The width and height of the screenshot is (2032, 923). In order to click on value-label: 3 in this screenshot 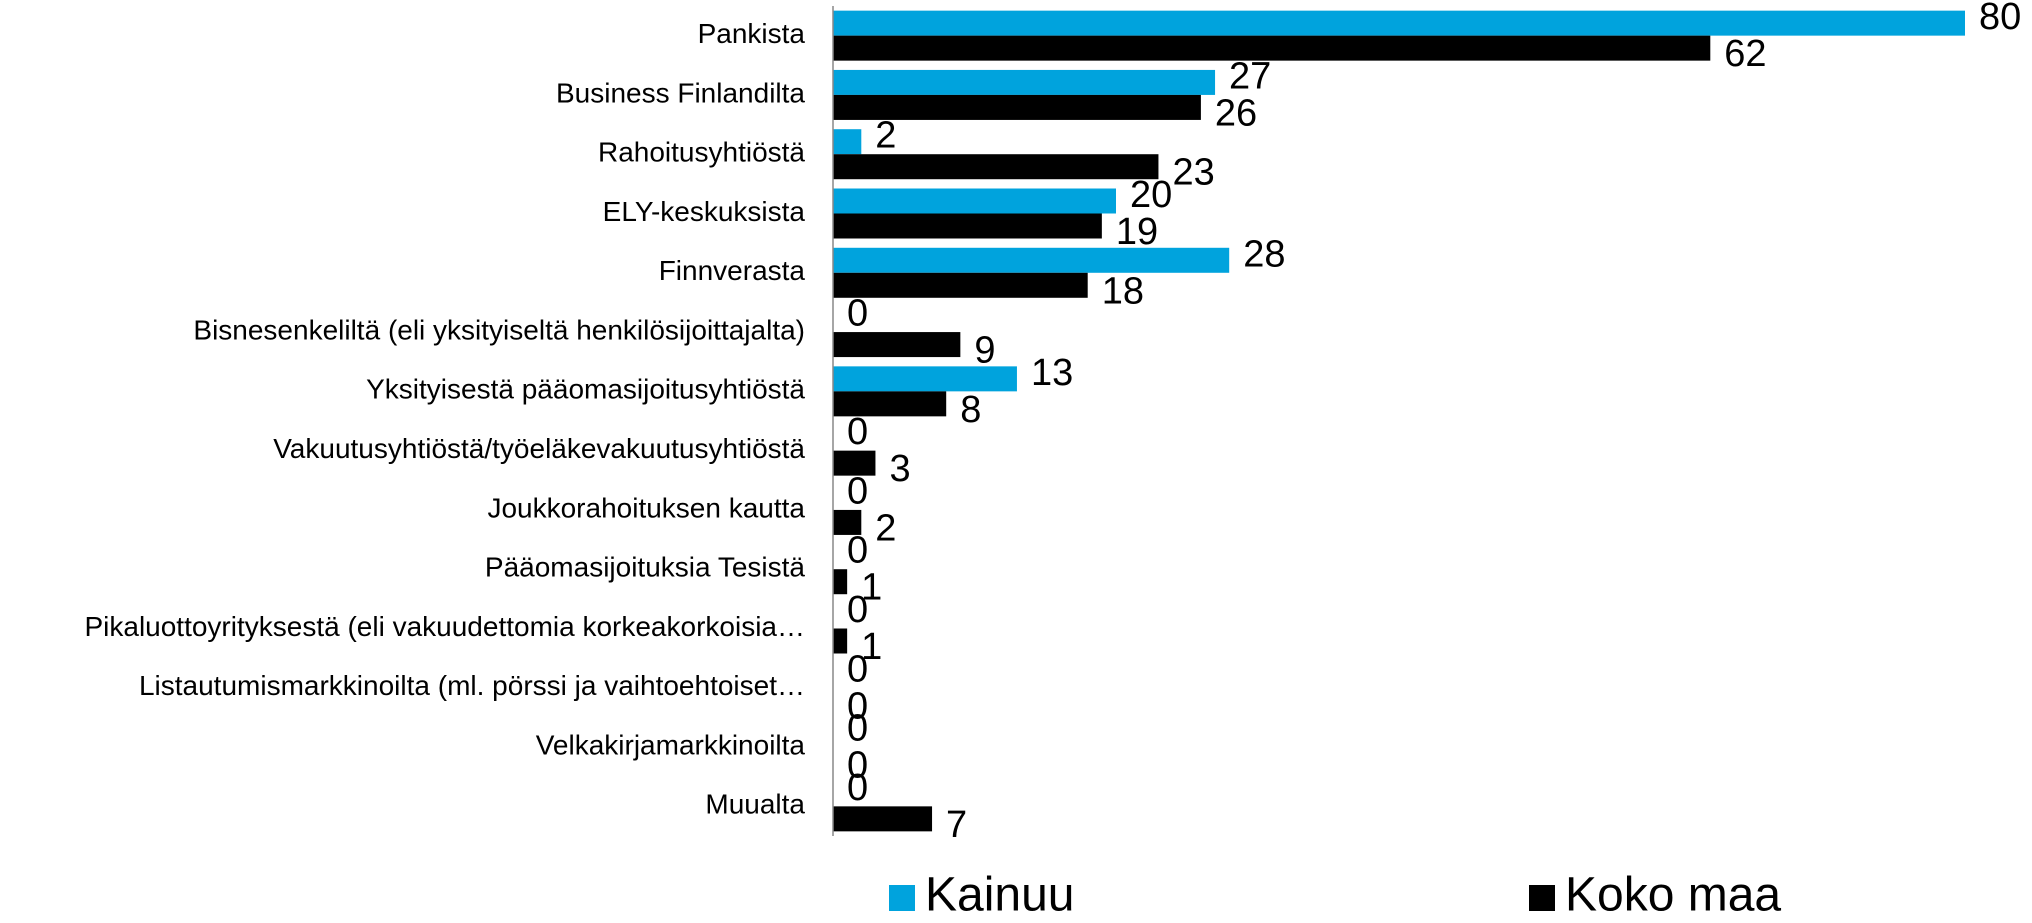, I will do `click(899, 469)`.